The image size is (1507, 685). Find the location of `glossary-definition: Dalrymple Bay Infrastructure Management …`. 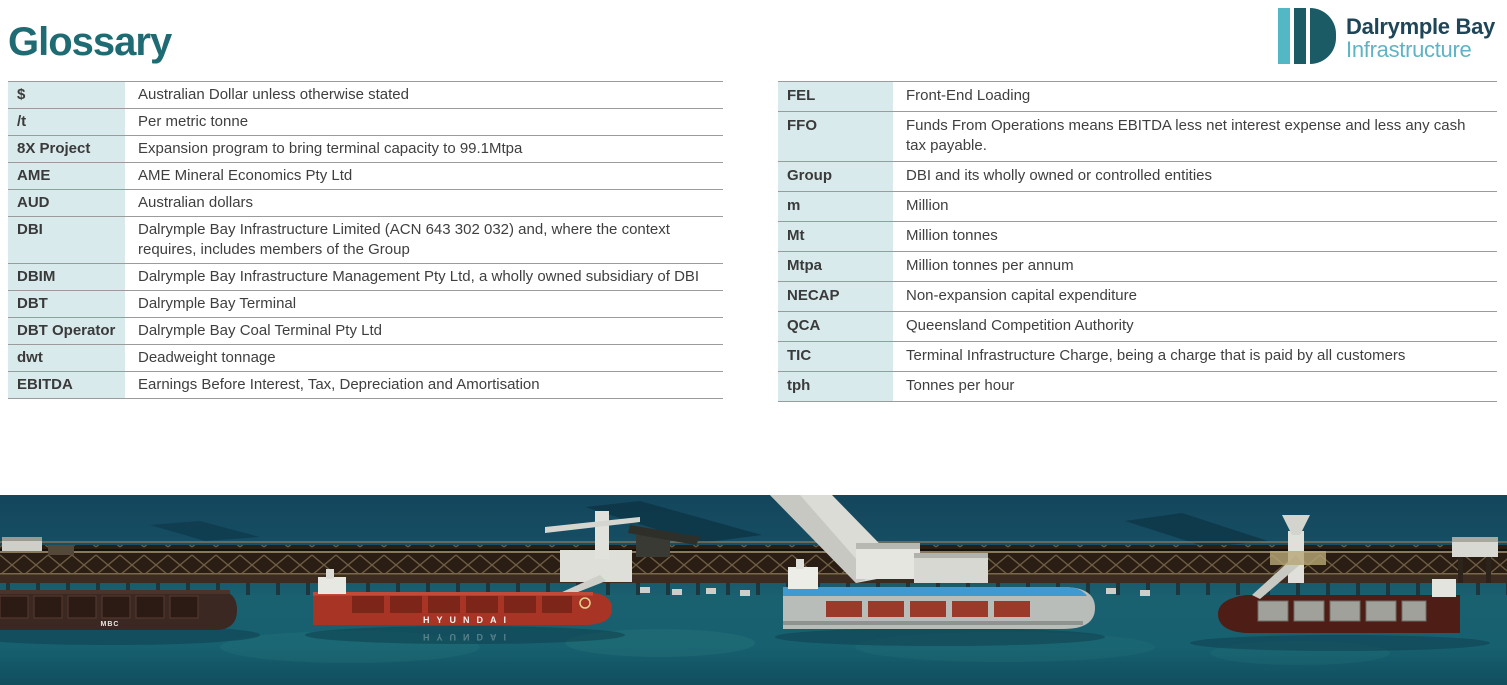

glossary-definition: Dalrymple Bay Infrastructure Management … is located at coordinates (419, 276).